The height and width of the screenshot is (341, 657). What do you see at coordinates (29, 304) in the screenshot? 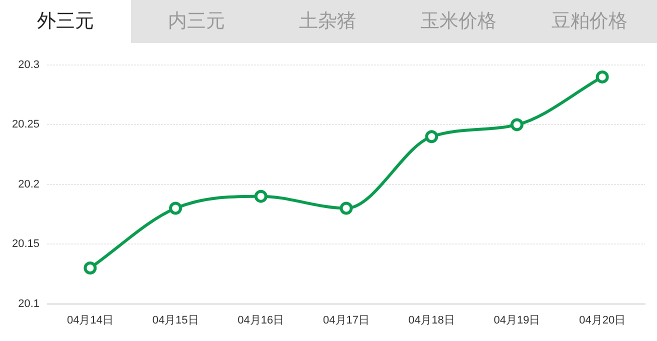
I see `y-tick-label: 20.1` at bounding box center [29, 304].